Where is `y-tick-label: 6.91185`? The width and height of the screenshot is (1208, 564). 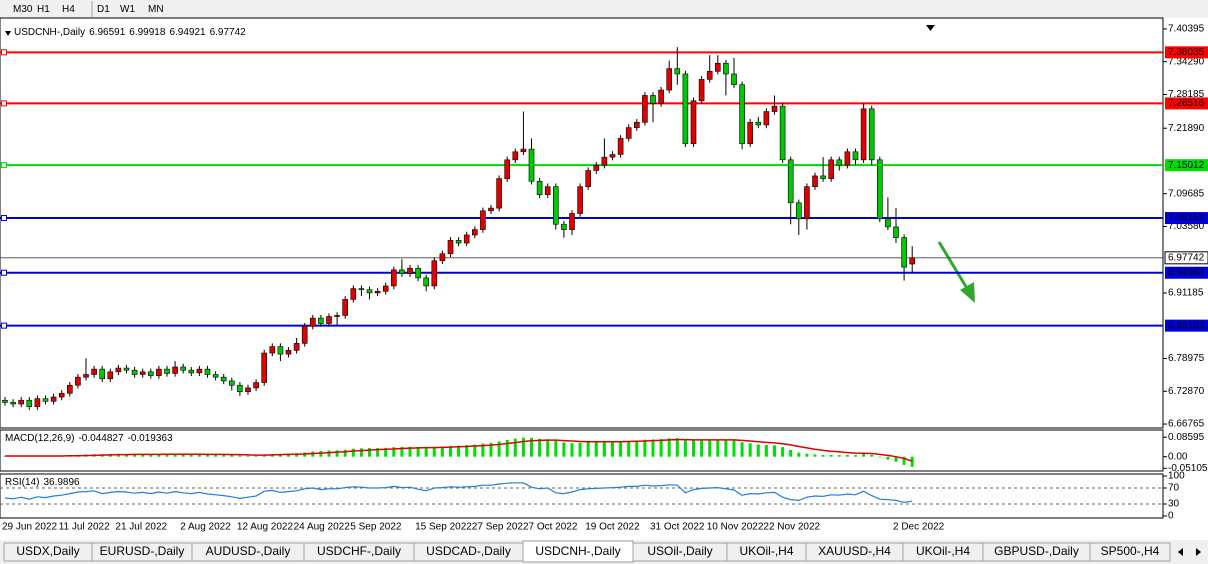
y-tick-label: 6.91185 is located at coordinates (1186, 293).